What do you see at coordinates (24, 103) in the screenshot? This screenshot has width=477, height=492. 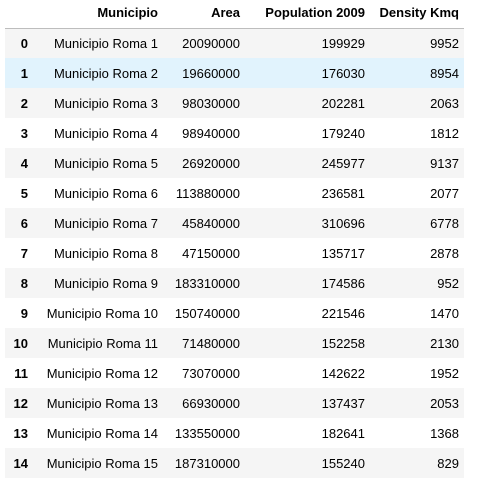 I see `row-index: 2` at bounding box center [24, 103].